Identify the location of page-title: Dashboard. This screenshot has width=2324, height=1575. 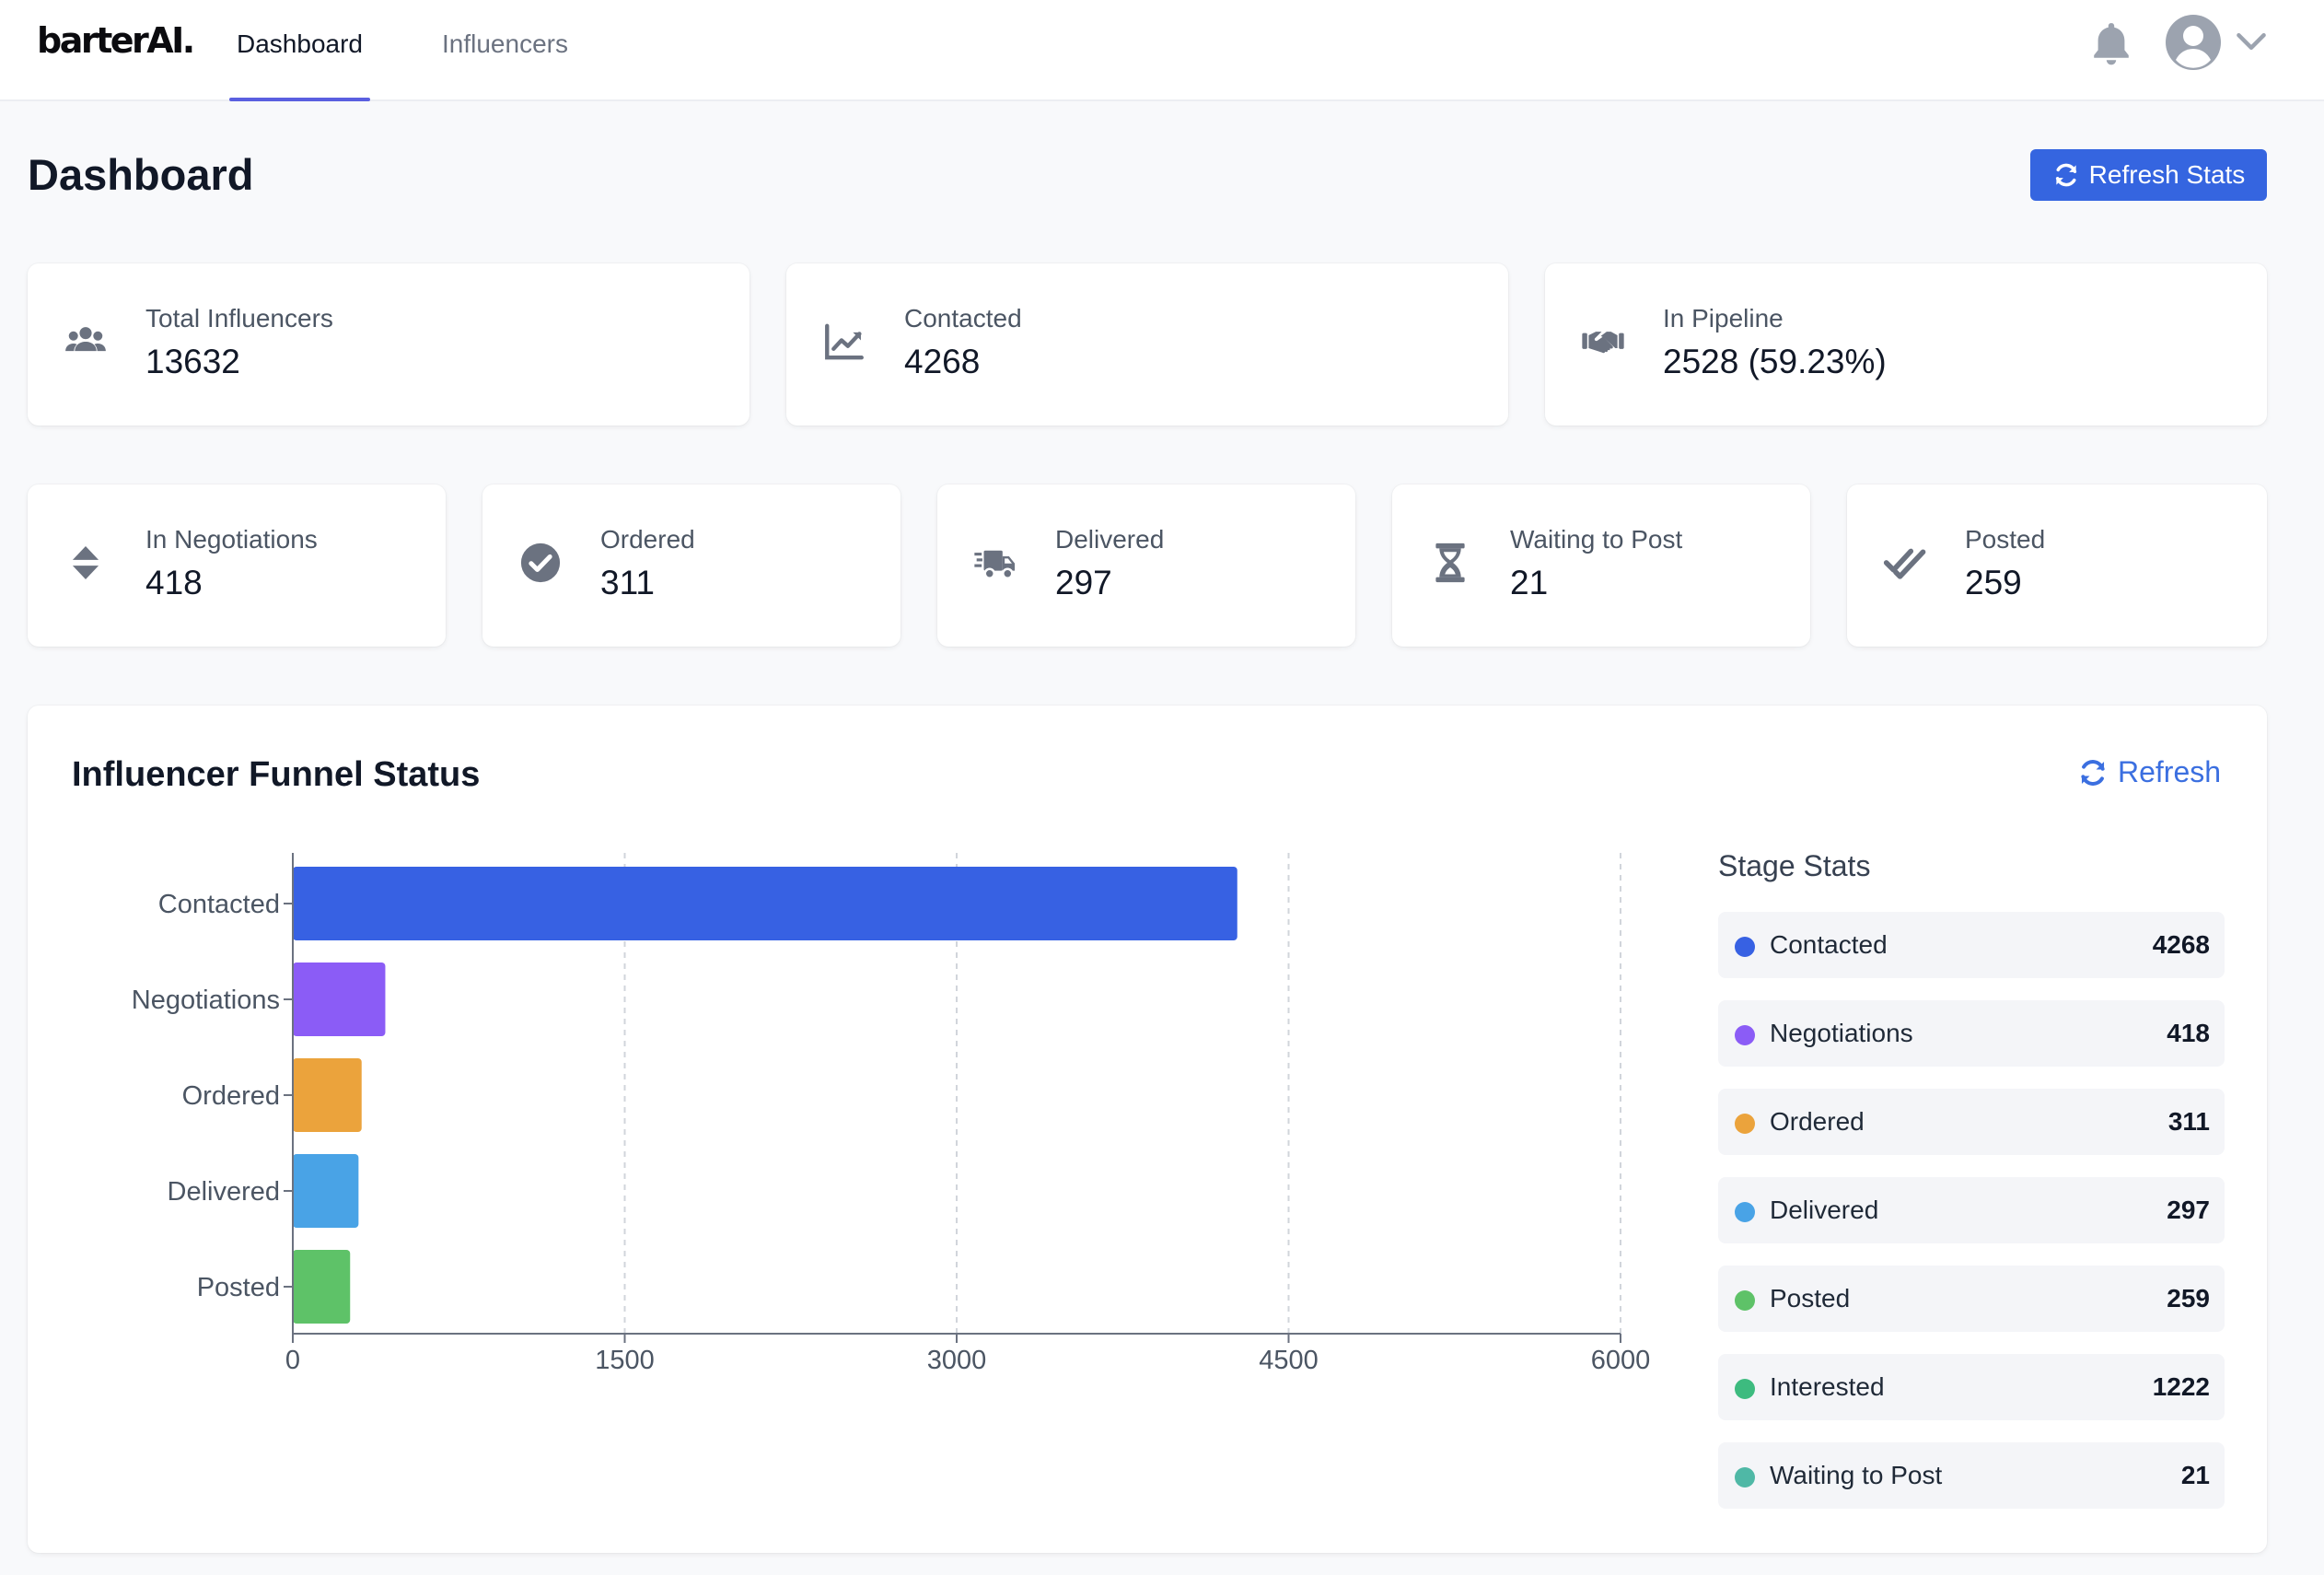
(141, 174).